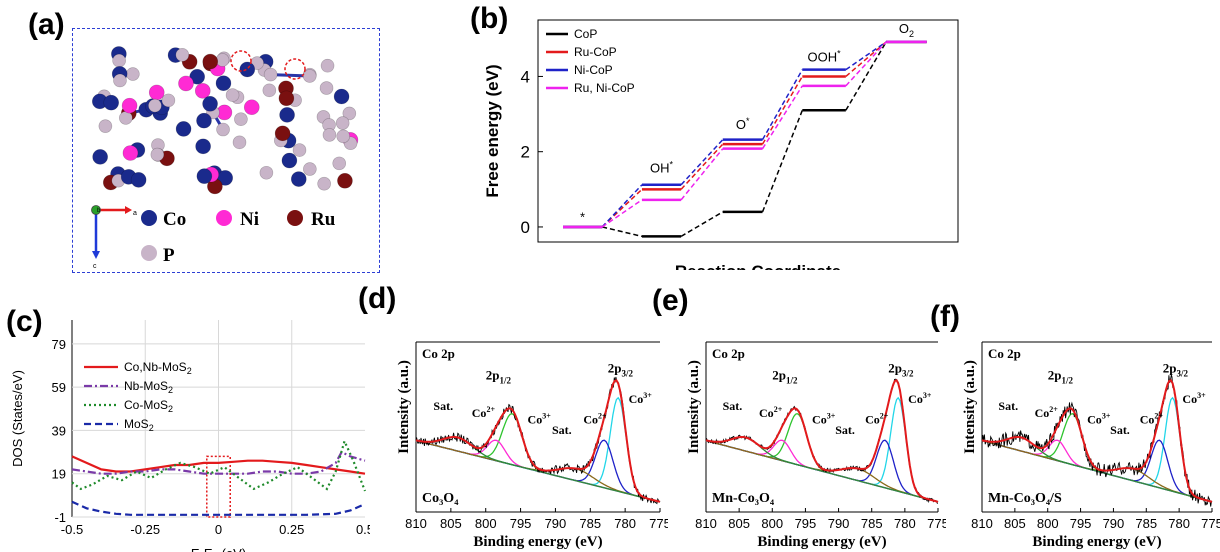 The image size is (1220, 552). What do you see at coordinates (218, 549) in the screenshot?
I see `x-axis-label: E-EF (eV)` at bounding box center [218, 549].